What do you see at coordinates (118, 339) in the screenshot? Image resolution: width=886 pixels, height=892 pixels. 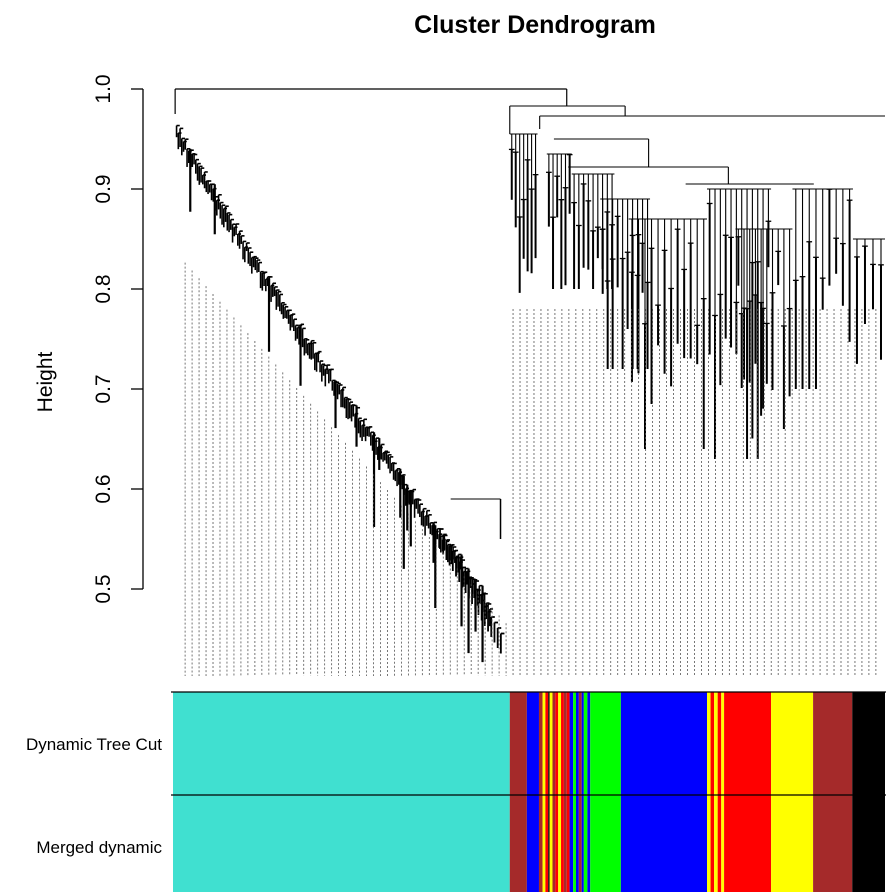 I see `y-axis: 0.5 0.6 0.7 0.8 0.9 1.0` at bounding box center [118, 339].